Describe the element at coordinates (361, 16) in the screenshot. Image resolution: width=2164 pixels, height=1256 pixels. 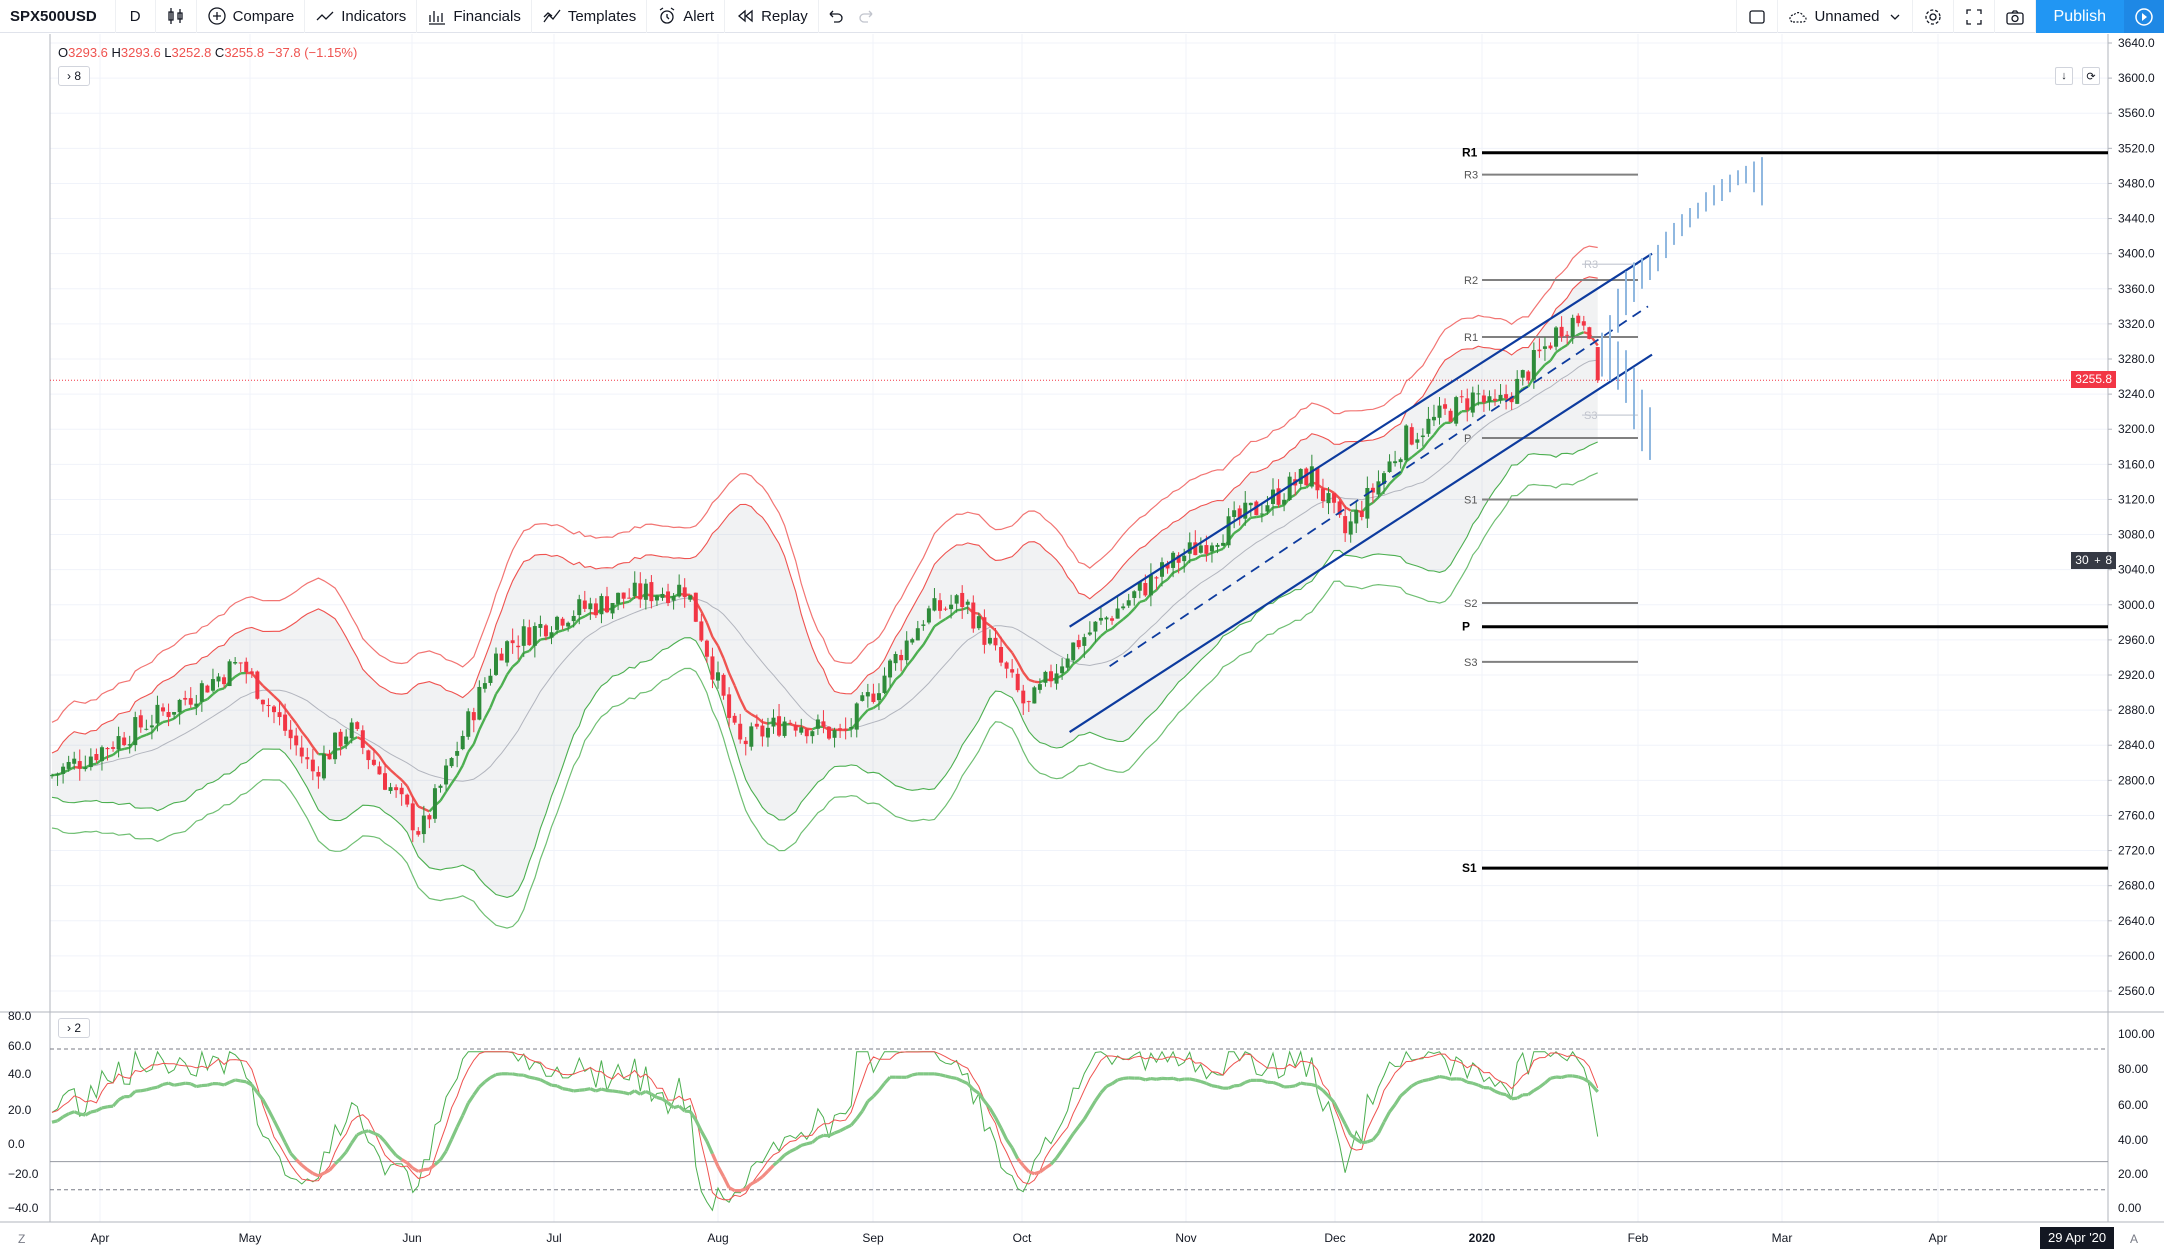
I see `indicators-button: Indicators` at that location.